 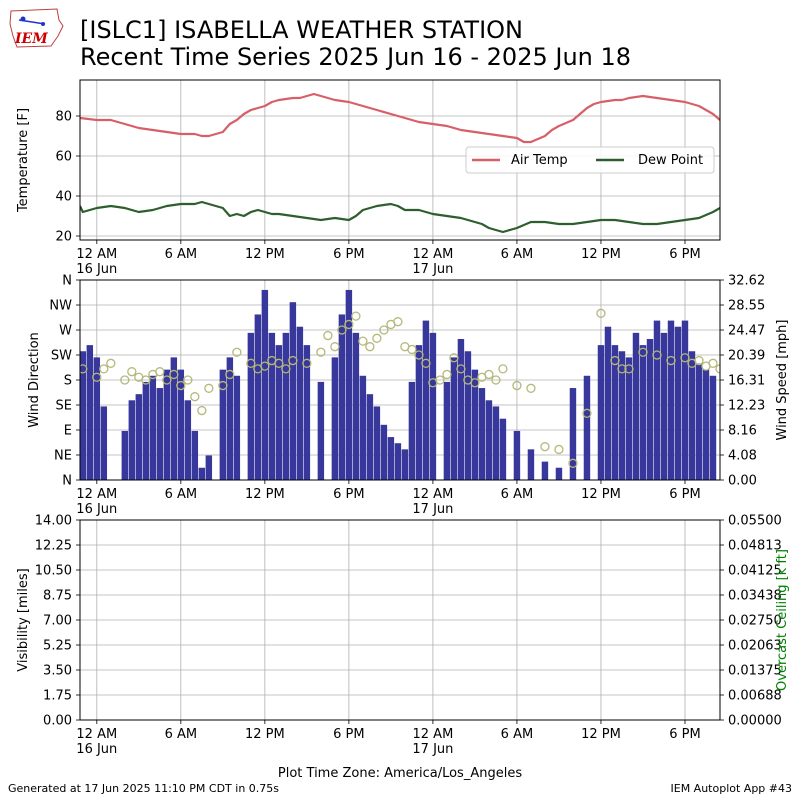 What do you see at coordinates (755, 571) in the screenshot?
I see `y-right-tick-label: 0.04125` at bounding box center [755, 571].